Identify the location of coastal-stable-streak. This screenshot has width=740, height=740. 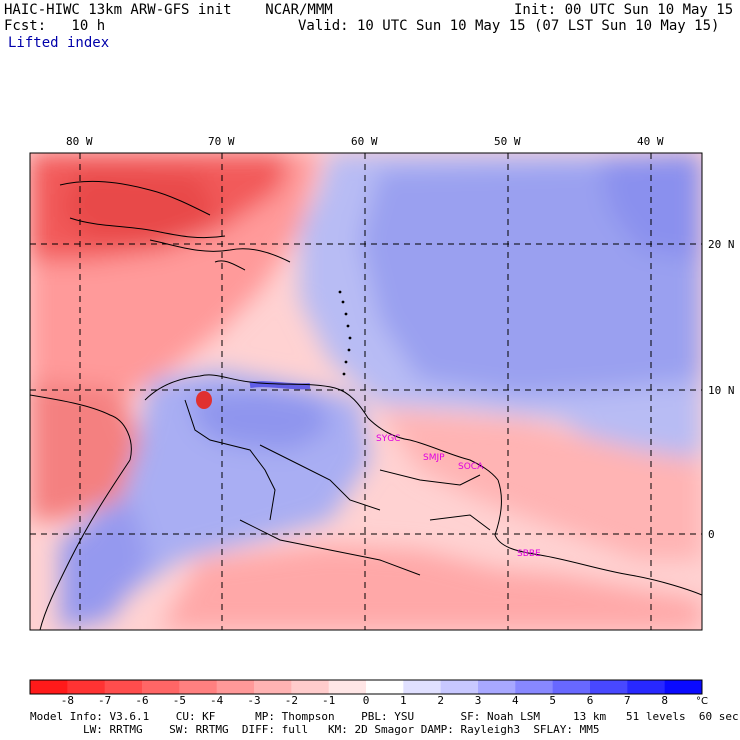
(280, 385).